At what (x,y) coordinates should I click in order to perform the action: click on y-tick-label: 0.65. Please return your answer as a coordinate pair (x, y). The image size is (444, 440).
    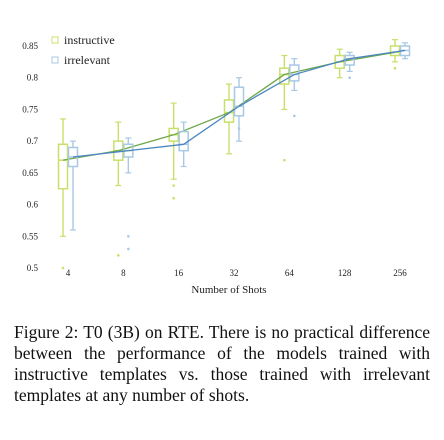
    Looking at the image, I should click on (30, 173).